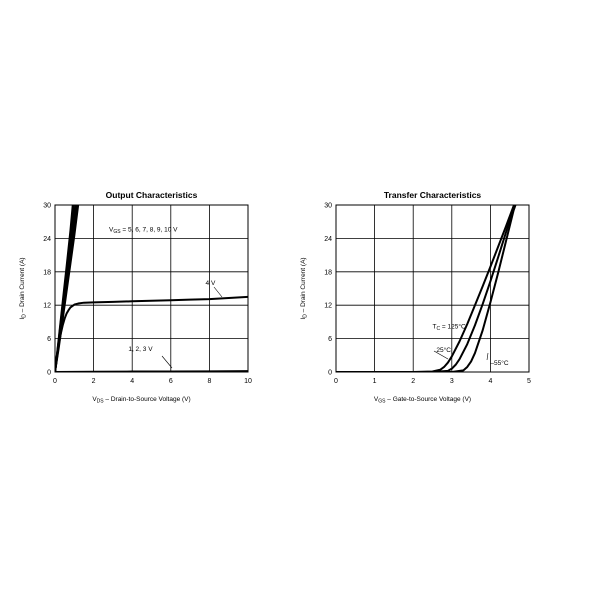 The width and height of the screenshot is (600, 605). What do you see at coordinates (140, 349) in the screenshot?
I see `annotation-vgs-low: 1, 2, 3 V` at bounding box center [140, 349].